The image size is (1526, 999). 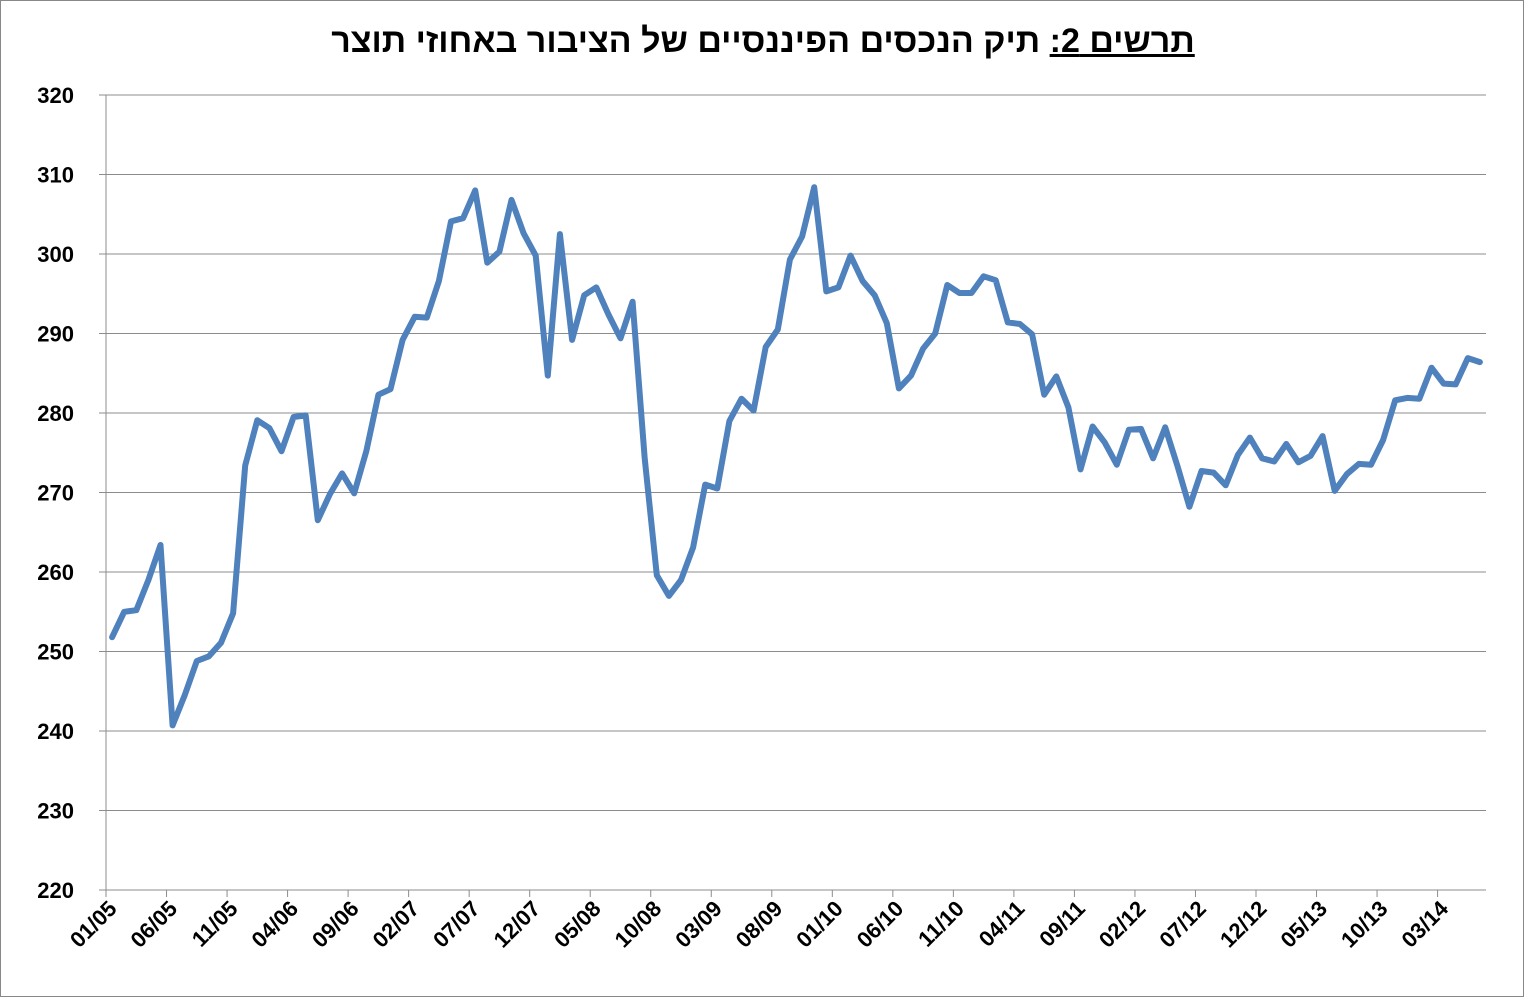 I want to click on y-tick-label: 320, so click(x=55, y=95).